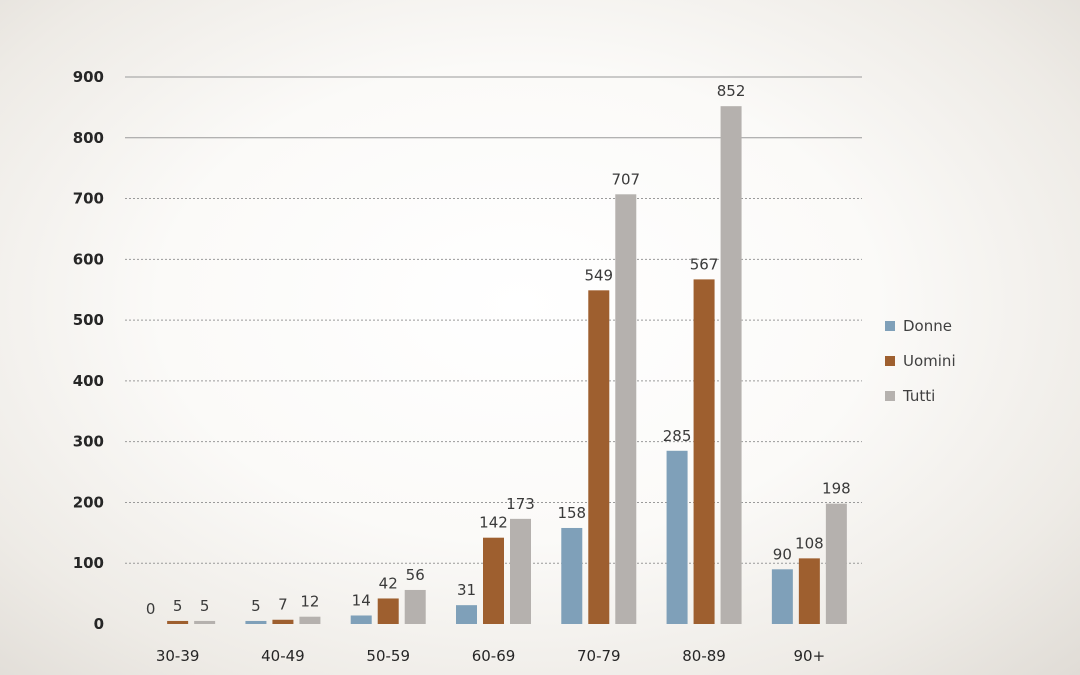  Describe the element at coordinates (704, 656) in the screenshot. I see `x-category-label: 80-89` at that location.